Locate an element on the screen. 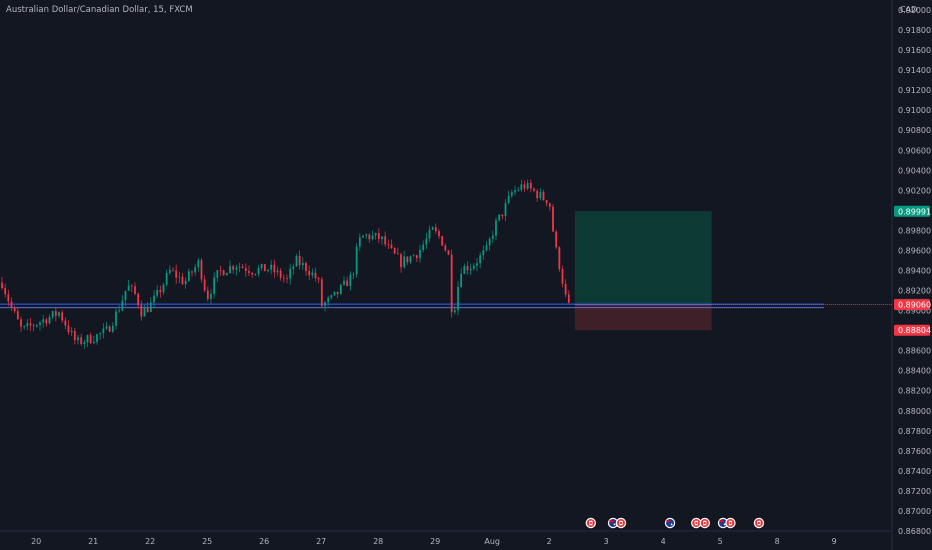  time-axis-tick: 25 is located at coordinates (207, 541).